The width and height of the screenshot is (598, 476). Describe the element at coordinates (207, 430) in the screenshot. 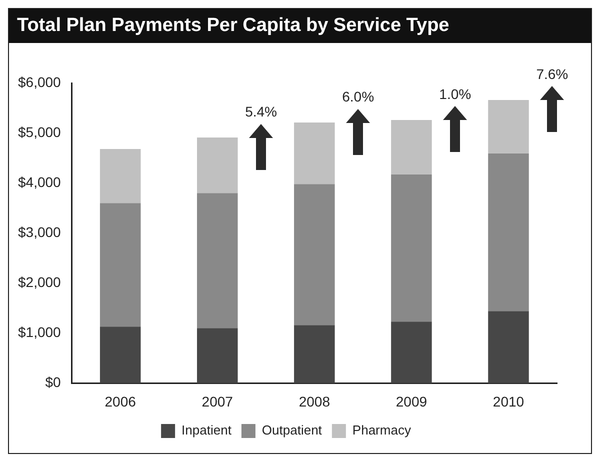

I see `legend-label: Inpatient` at that location.